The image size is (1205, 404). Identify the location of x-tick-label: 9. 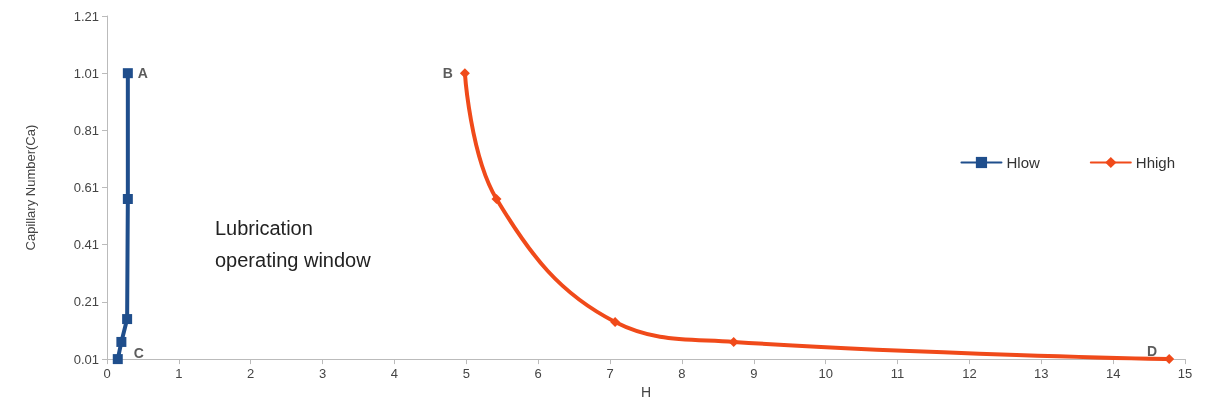
(754, 374).